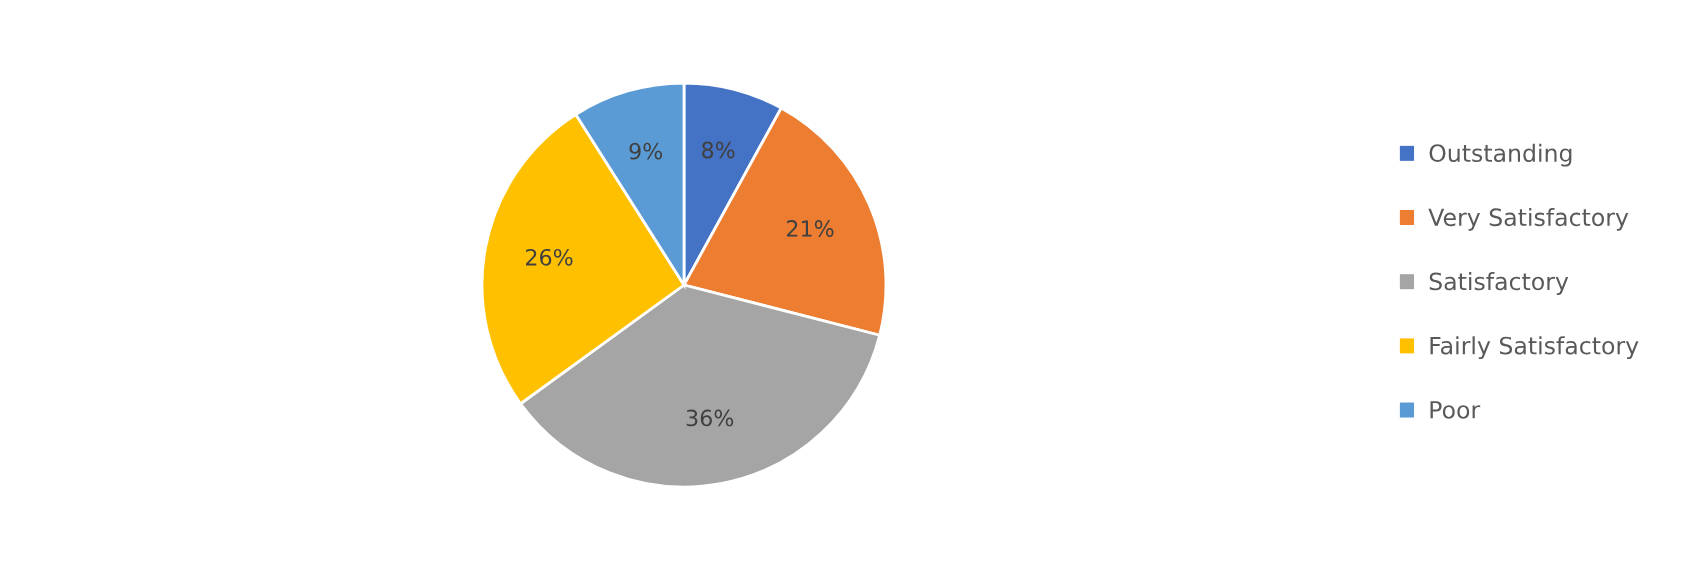 The height and width of the screenshot is (567, 1702). I want to click on data-label: 21%, so click(810, 228).